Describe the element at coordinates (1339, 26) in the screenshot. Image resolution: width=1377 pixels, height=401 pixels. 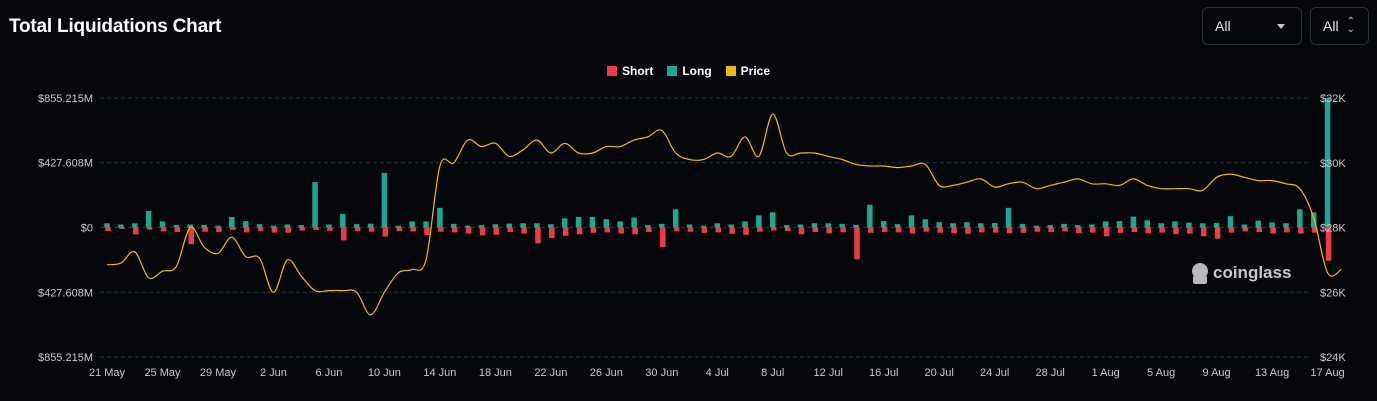
I see `unit-select: All ⌃ ⌄` at that location.